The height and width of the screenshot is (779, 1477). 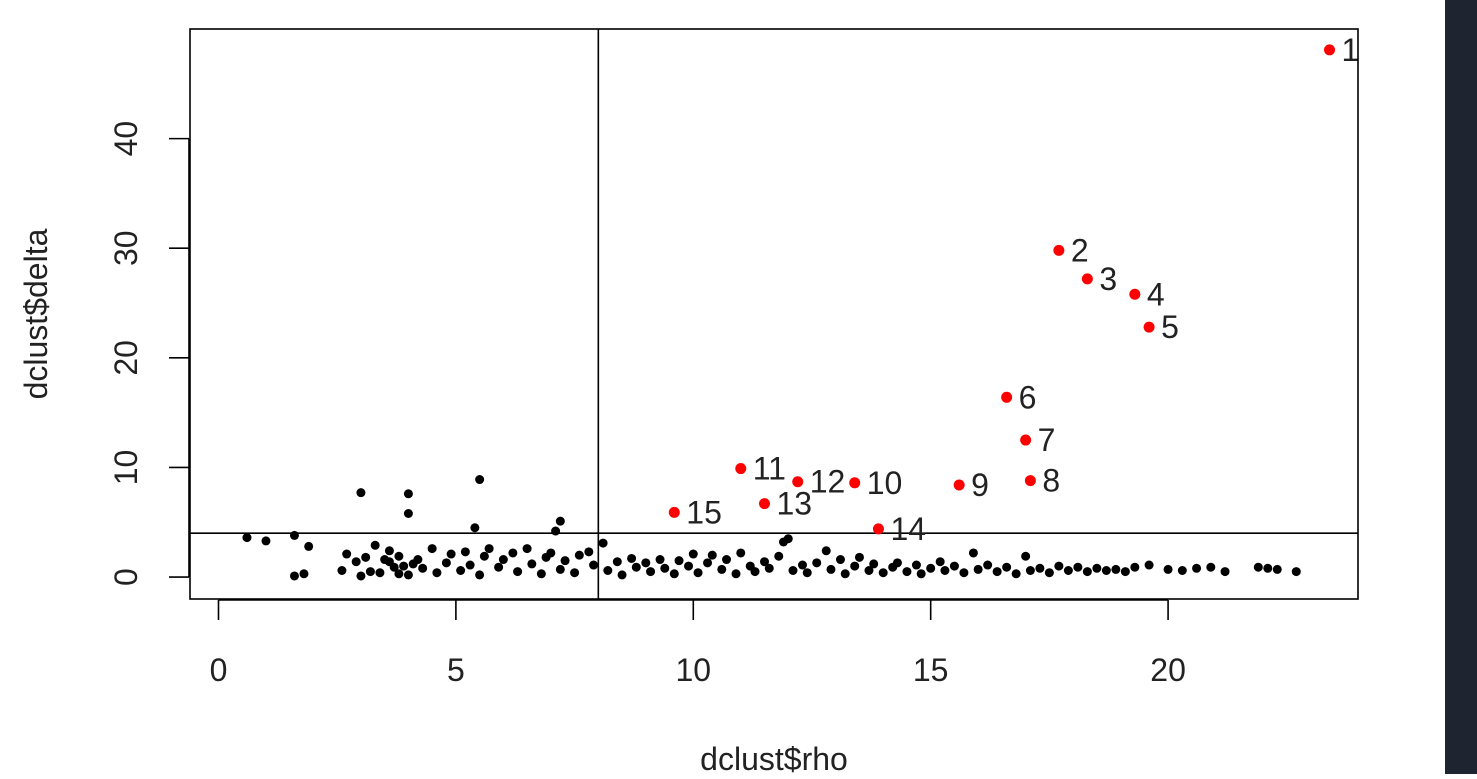 I want to click on center-label-6: 6, so click(x=1028, y=397).